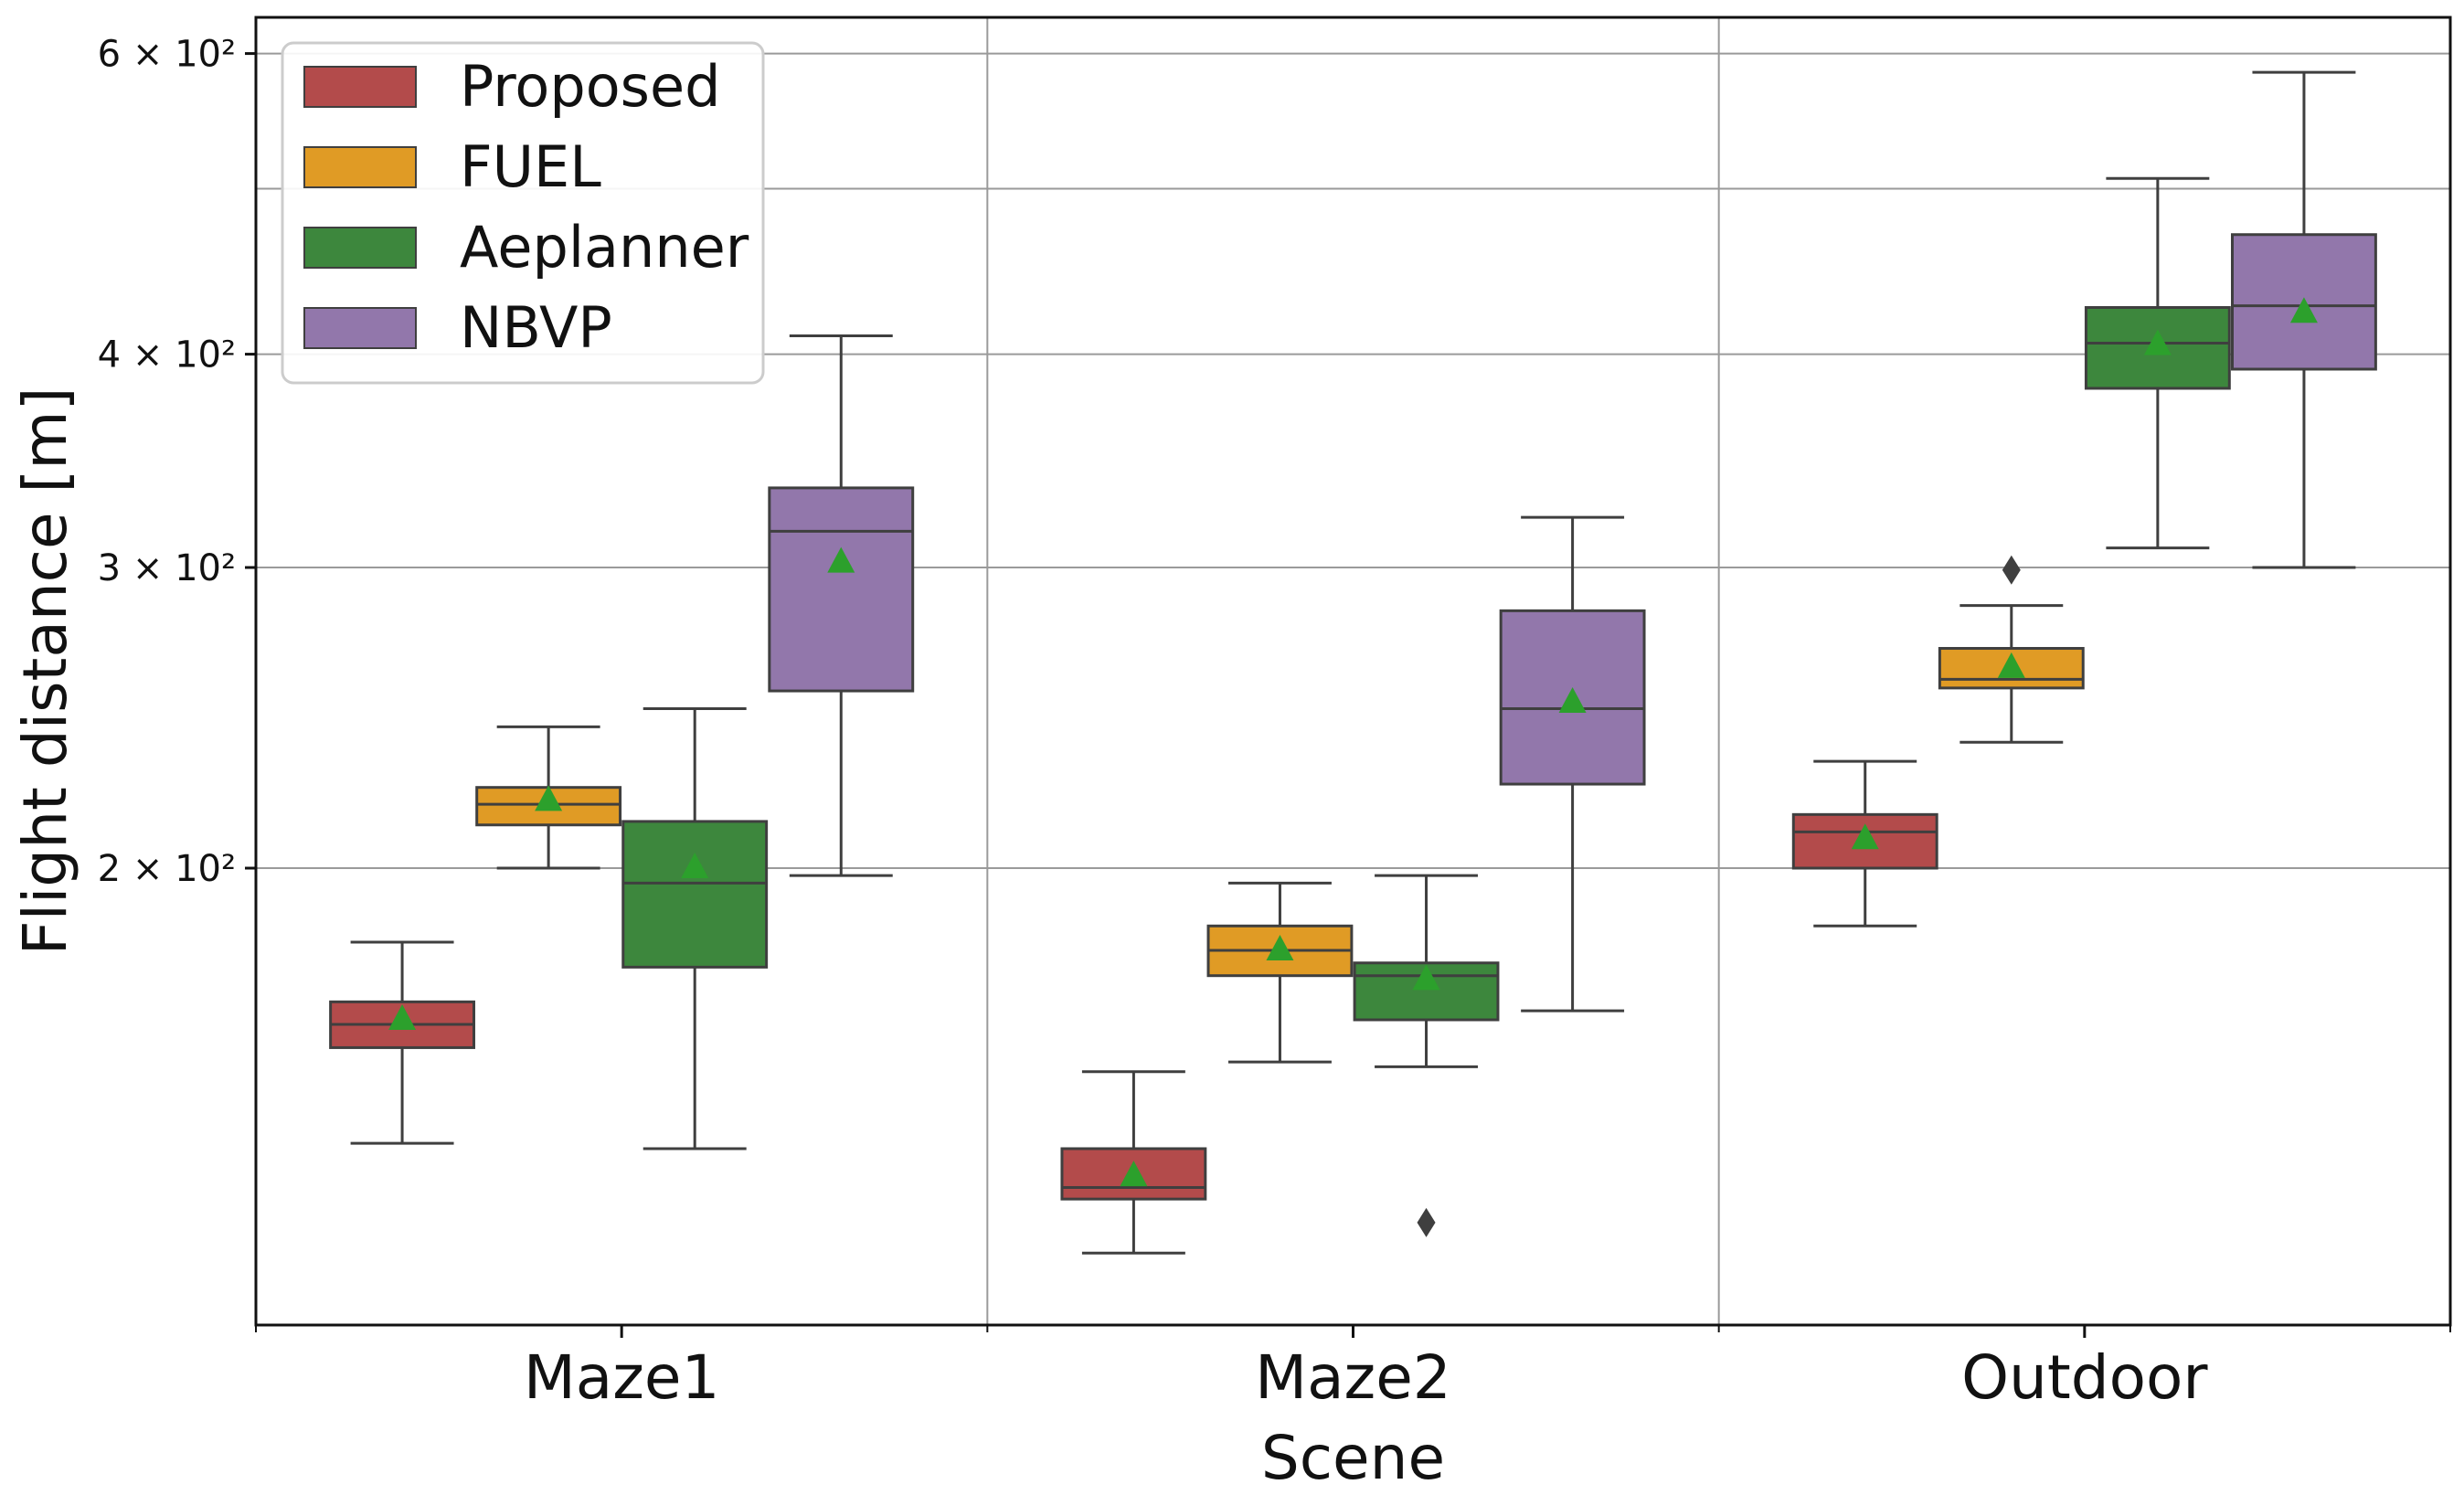 The width and height of the screenshot is (2464, 1495). I want to click on legend-swatch-nbvp, so click(360, 328).